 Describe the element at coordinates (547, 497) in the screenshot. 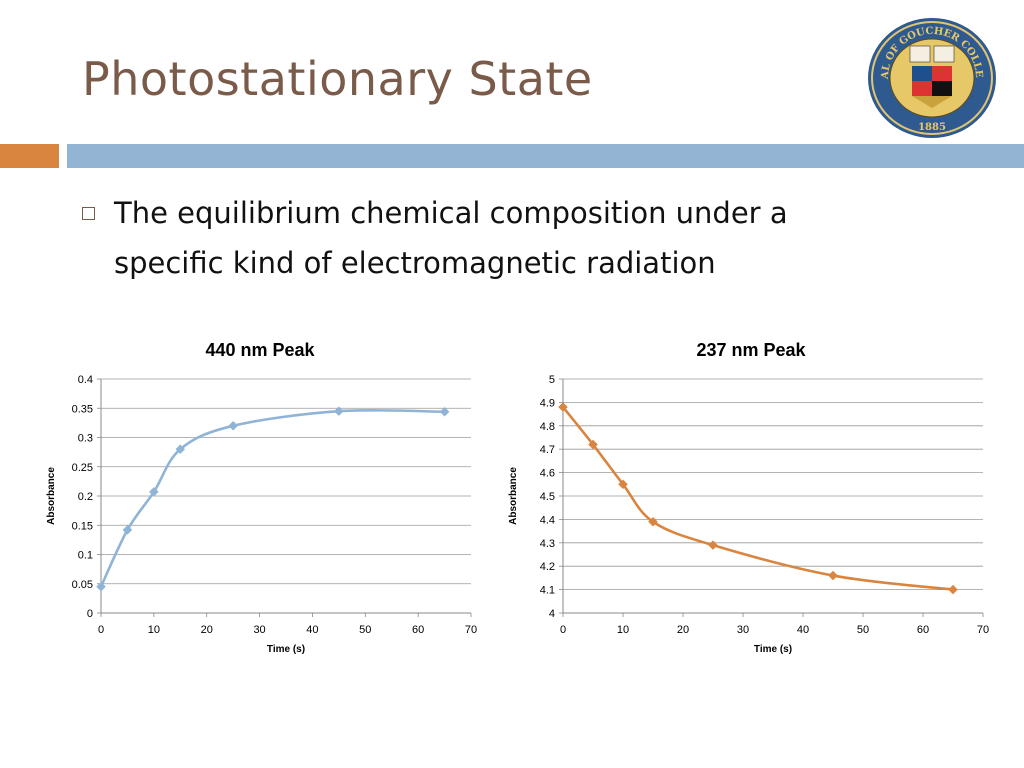

I see `y-tick-label: 4.5` at that location.